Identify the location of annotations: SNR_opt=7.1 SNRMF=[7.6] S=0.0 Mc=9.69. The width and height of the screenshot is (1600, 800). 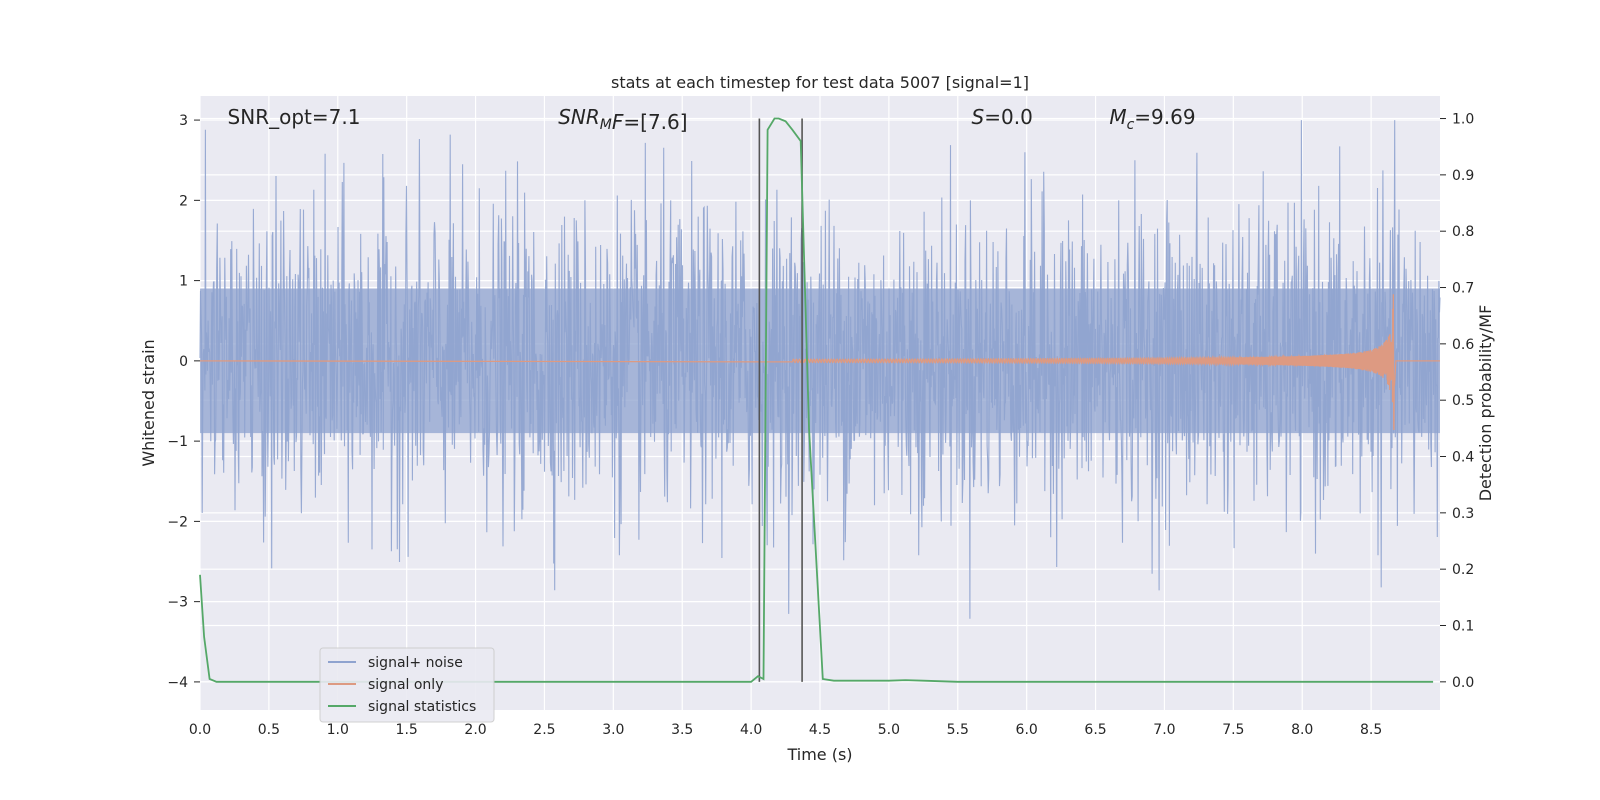
(712, 119).